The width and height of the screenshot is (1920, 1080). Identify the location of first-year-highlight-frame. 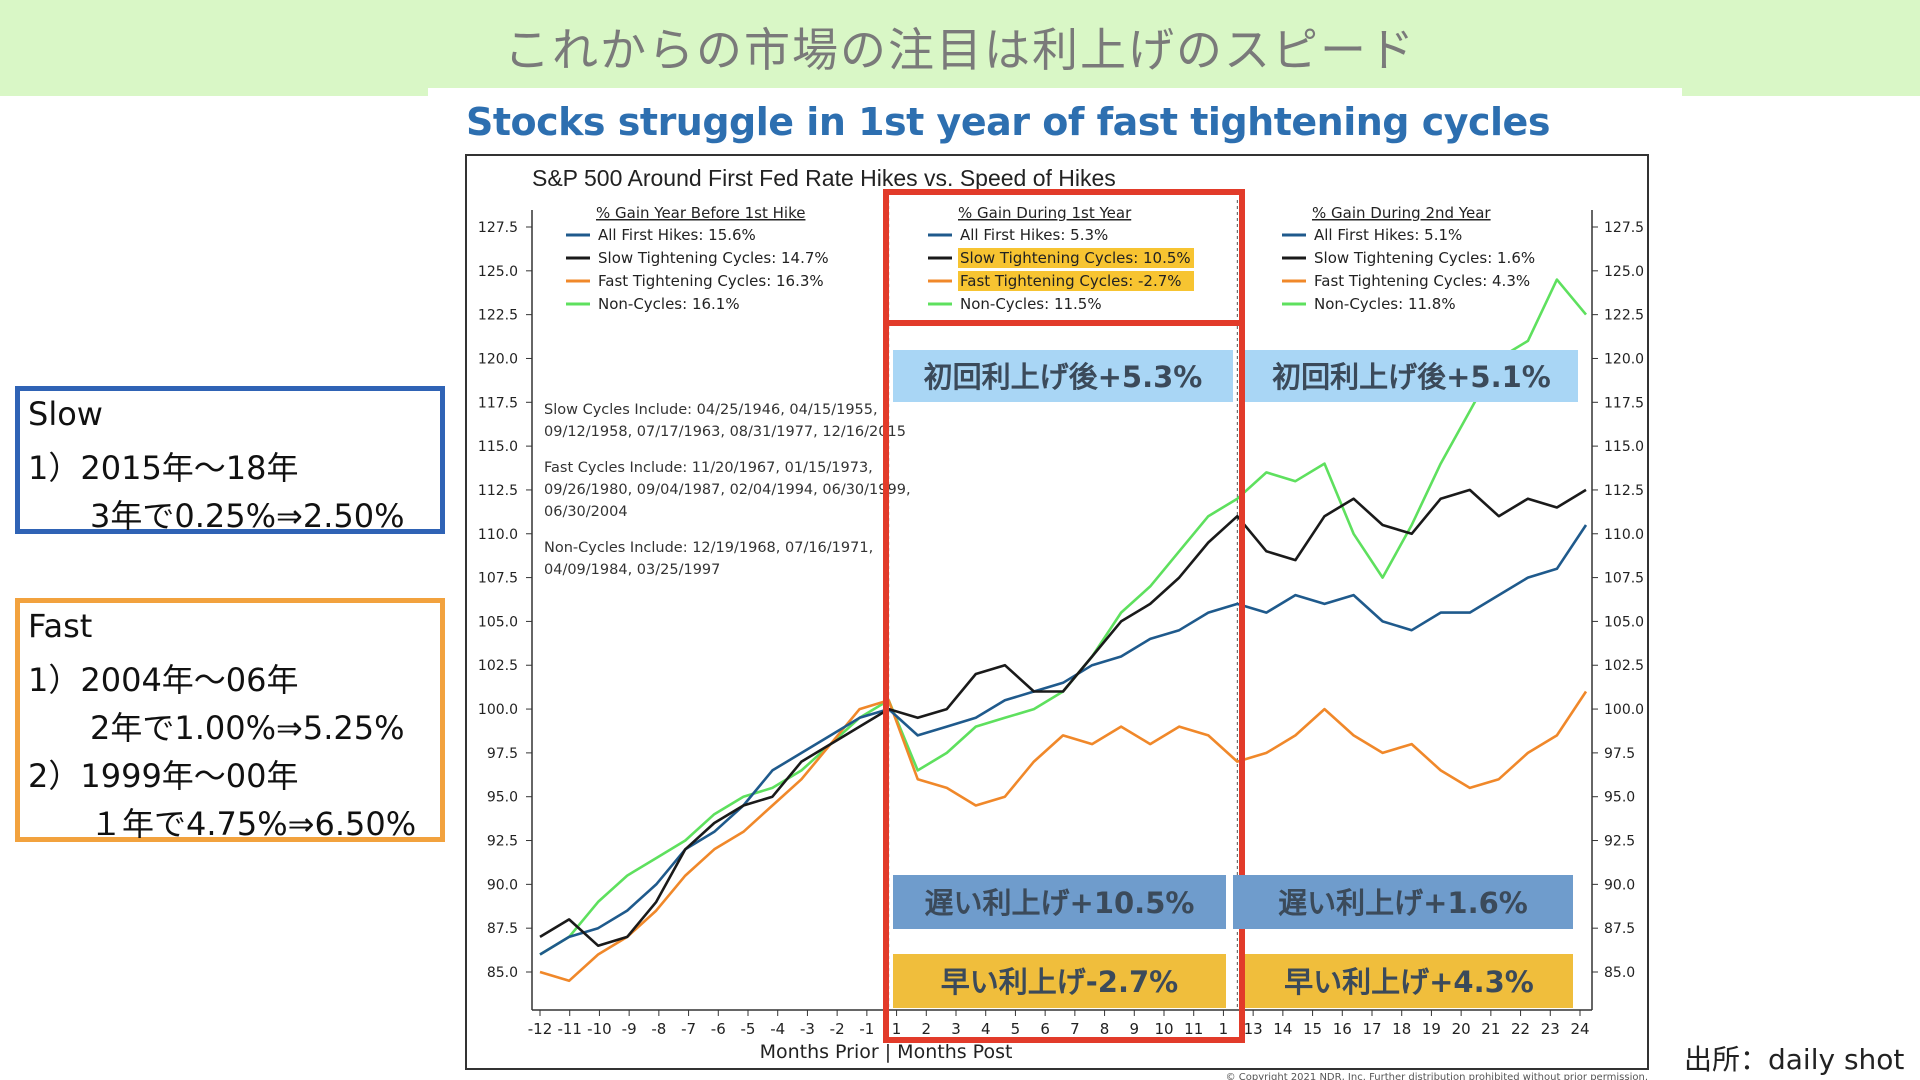
(1064, 616).